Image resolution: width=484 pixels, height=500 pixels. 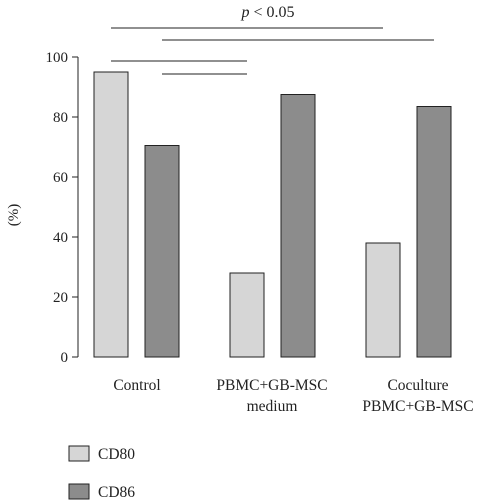 I want to click on x-category-label: Coculture, so click(x=417, y=385).